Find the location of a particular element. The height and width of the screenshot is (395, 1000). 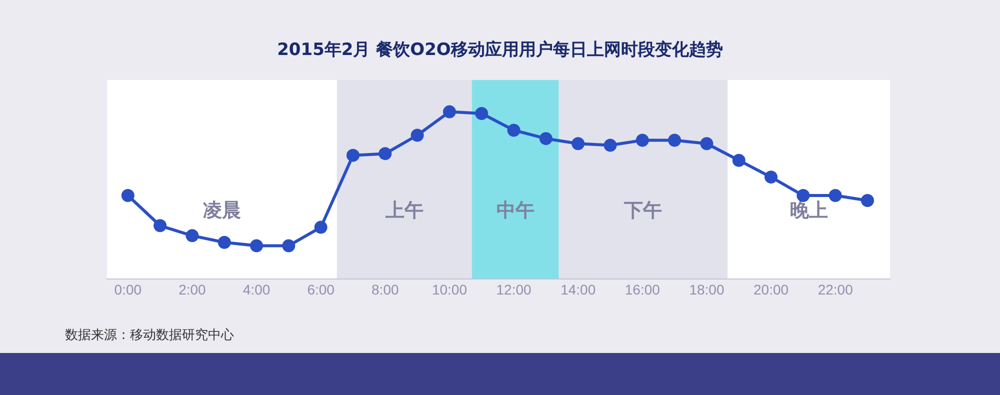

band-label: 上午 is located at coordinates (404, 210).